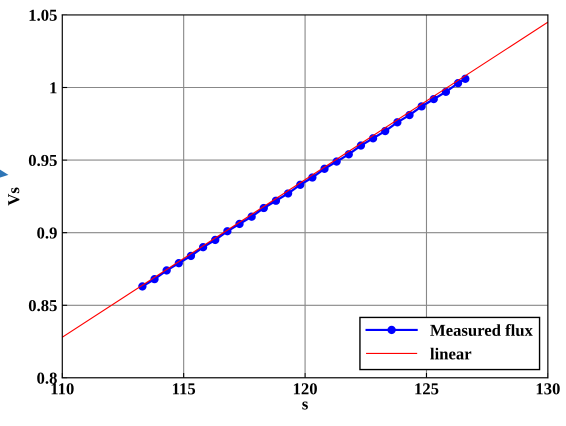 The width and height of the screenshot is (566, 426). What do you see at coordinates (63, 388) in the screenshot?
I see `x-tick-label: 110` at bounding box center [63, 388].